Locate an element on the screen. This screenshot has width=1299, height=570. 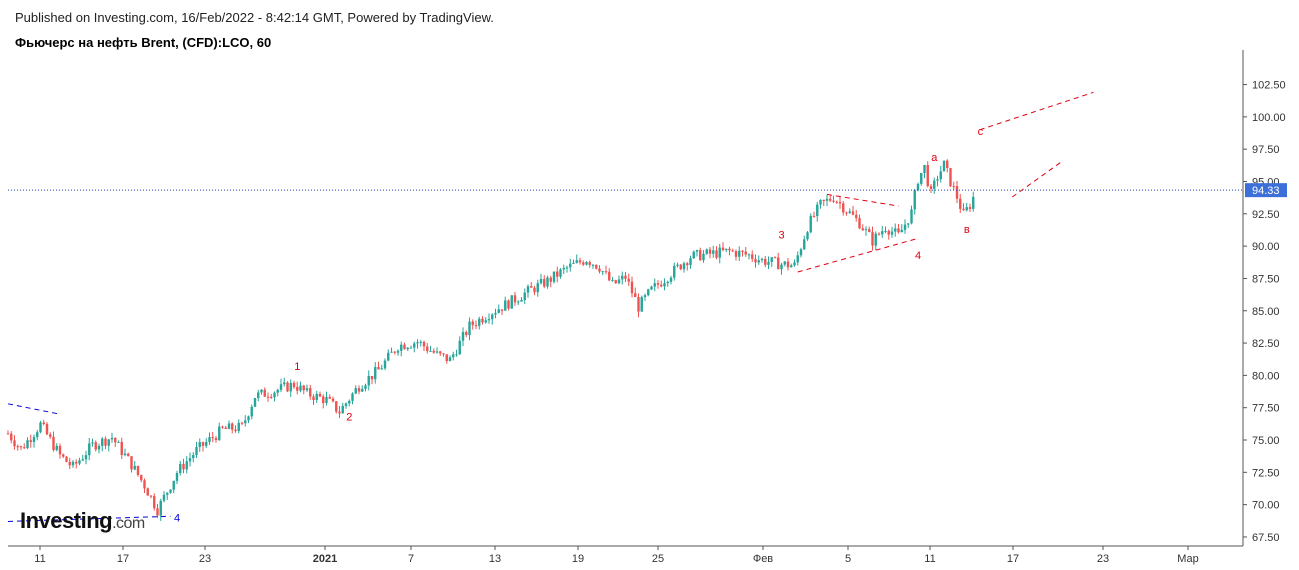
x-tick-label: 5 is located at coordinates (848, 559).